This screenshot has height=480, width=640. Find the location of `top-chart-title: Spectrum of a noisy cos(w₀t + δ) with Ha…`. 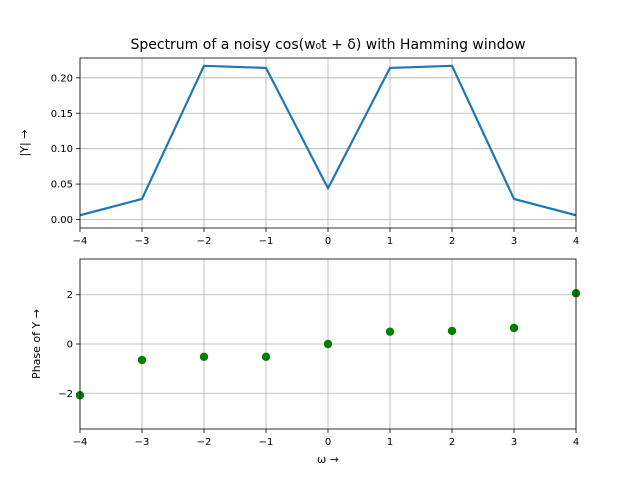

top-chart-title: Spectrum of a noisy cos(w₀t + δ) with Ha… is located at coordinates (327, 45).